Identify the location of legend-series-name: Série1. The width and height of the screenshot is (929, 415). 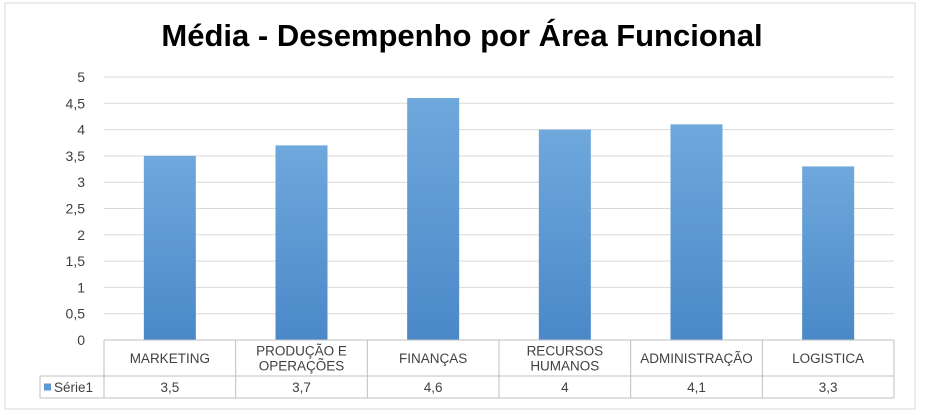
(73, 387).